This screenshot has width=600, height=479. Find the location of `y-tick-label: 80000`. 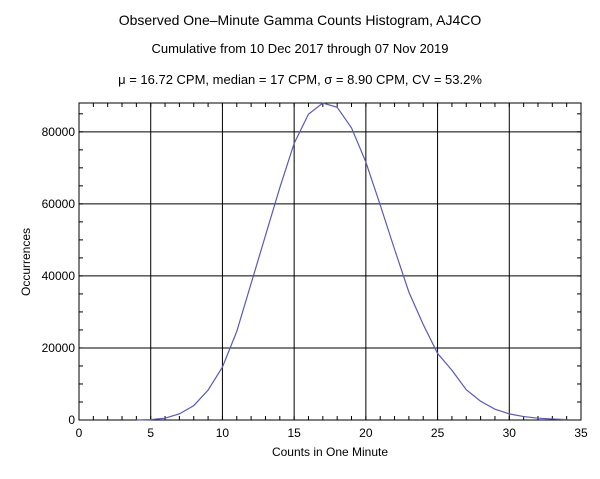

y-tick-label: 80000 is located at coordinates (59, 132).